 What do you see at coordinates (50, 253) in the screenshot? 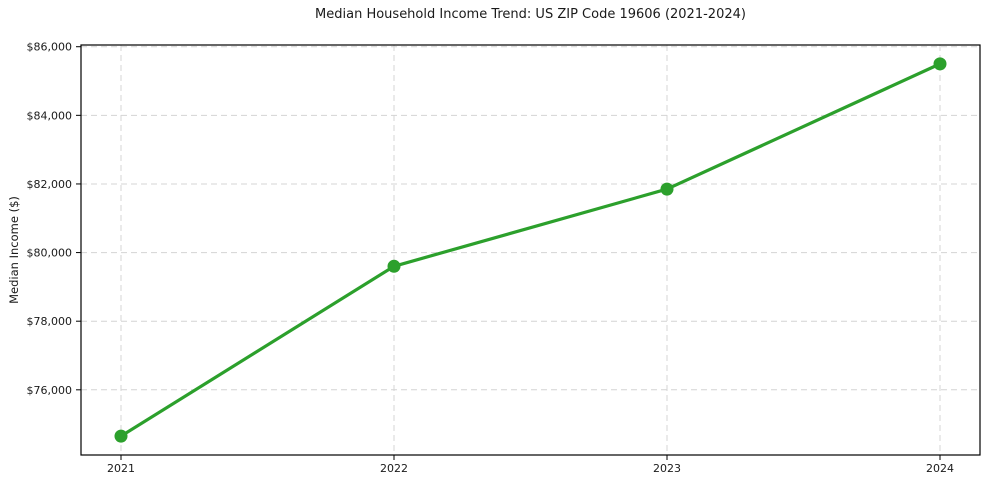
I see `y-tick-label: $80,000` at bounding box center [50, 253].